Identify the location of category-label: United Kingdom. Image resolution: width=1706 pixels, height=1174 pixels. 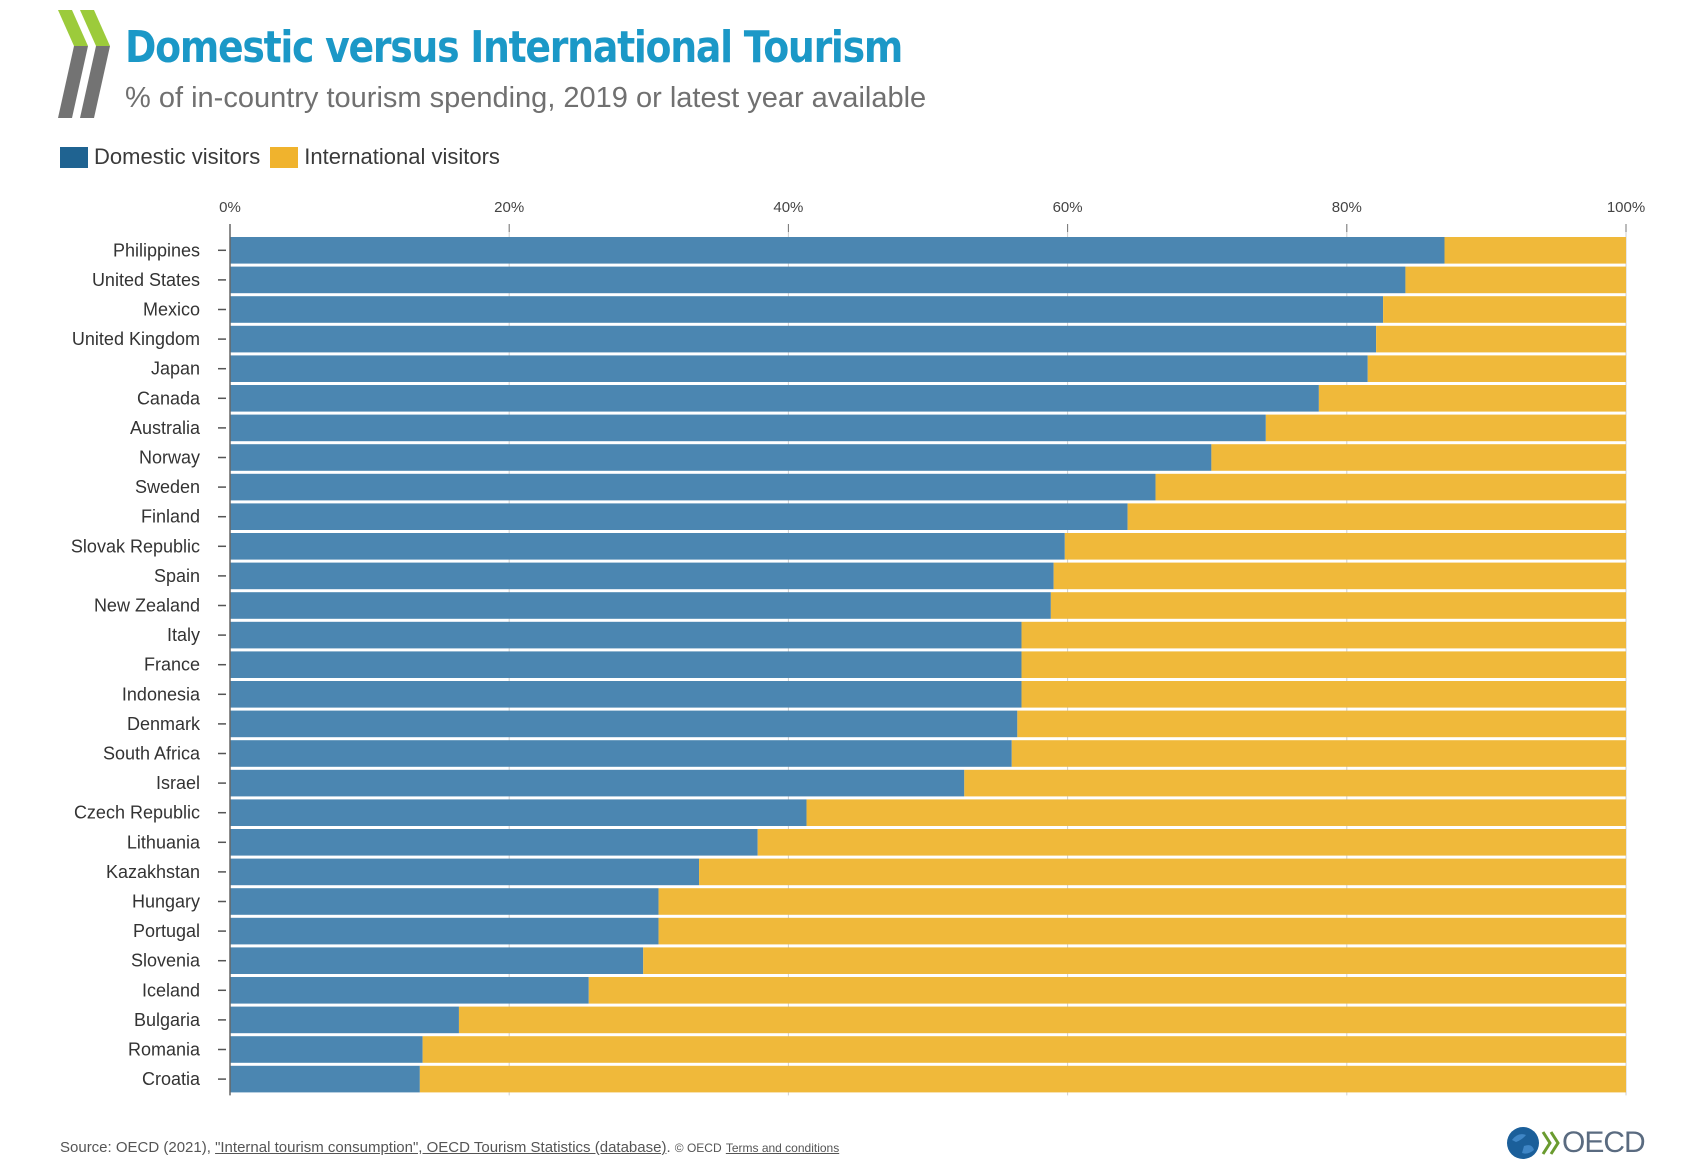
(136, 339).